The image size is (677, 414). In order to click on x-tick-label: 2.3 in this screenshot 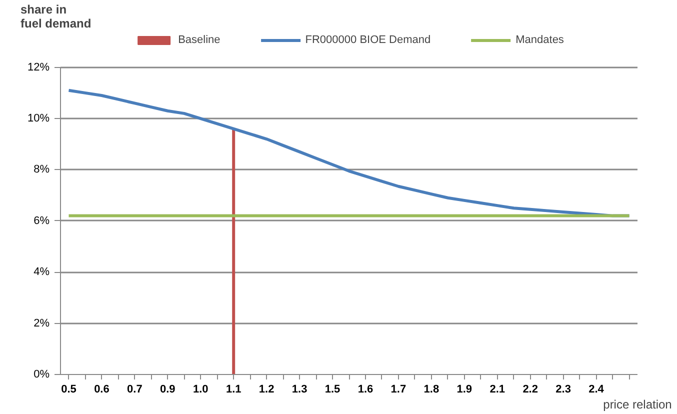, I will do `click(563, 390)`.